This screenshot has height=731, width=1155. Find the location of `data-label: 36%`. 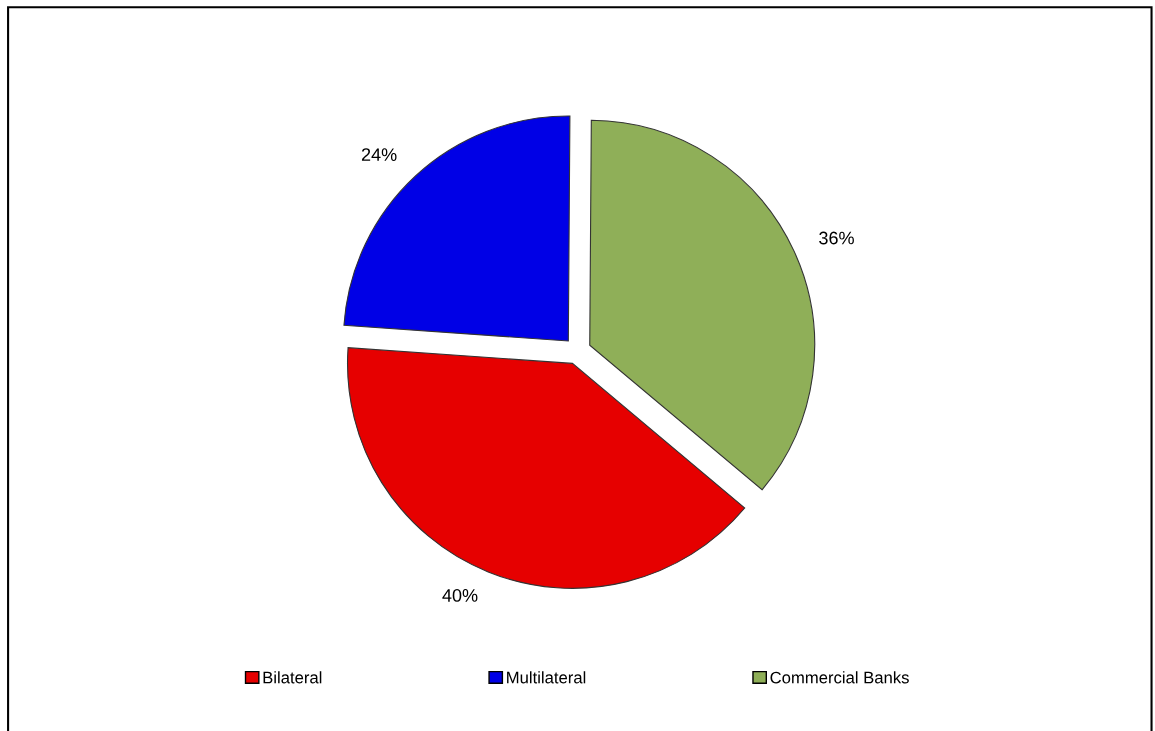

data-label: 36% is located at coordinates (836, 238).